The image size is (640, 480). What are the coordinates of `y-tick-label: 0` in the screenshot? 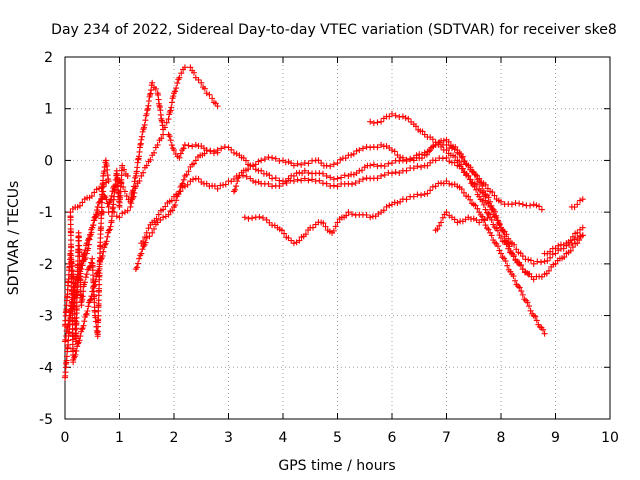 It's located at (48, 161).